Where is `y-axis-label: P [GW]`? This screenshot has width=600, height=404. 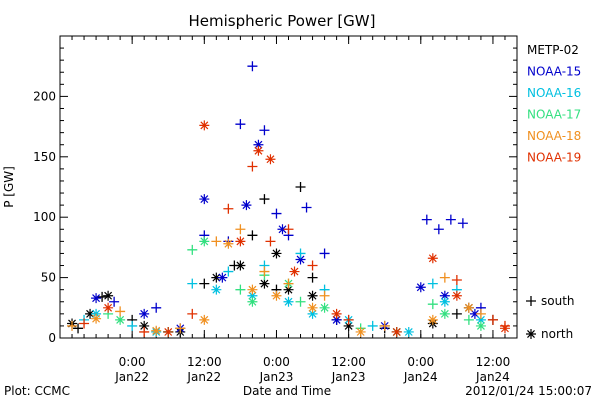
y-axis-label: P [GW] is located at coordinates (9, 187).